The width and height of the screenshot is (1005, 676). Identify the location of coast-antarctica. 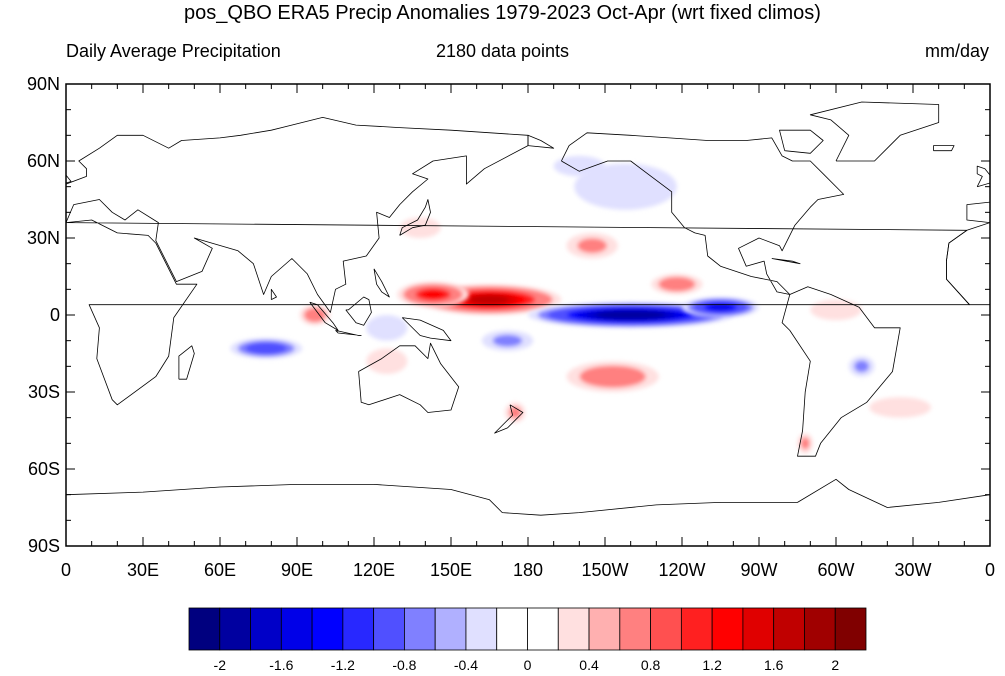
(528, 497).